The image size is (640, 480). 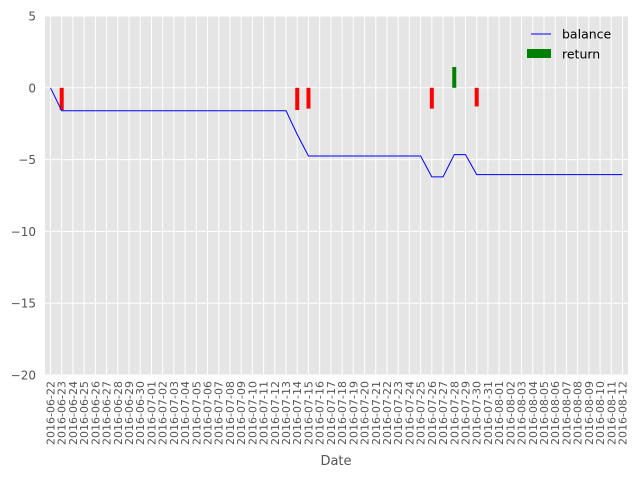 What do you see at coordinates (522, 413) in the screenshot?
I see `x-tick-label: 2016-08-03` at bounding box center [522, 413].